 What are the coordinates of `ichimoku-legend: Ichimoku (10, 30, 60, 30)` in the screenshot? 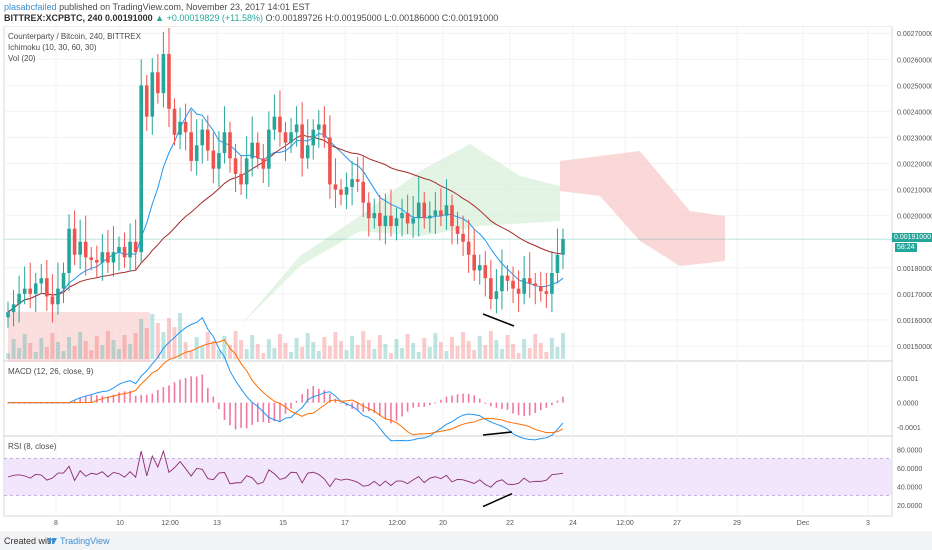 It's located at (52, 47).